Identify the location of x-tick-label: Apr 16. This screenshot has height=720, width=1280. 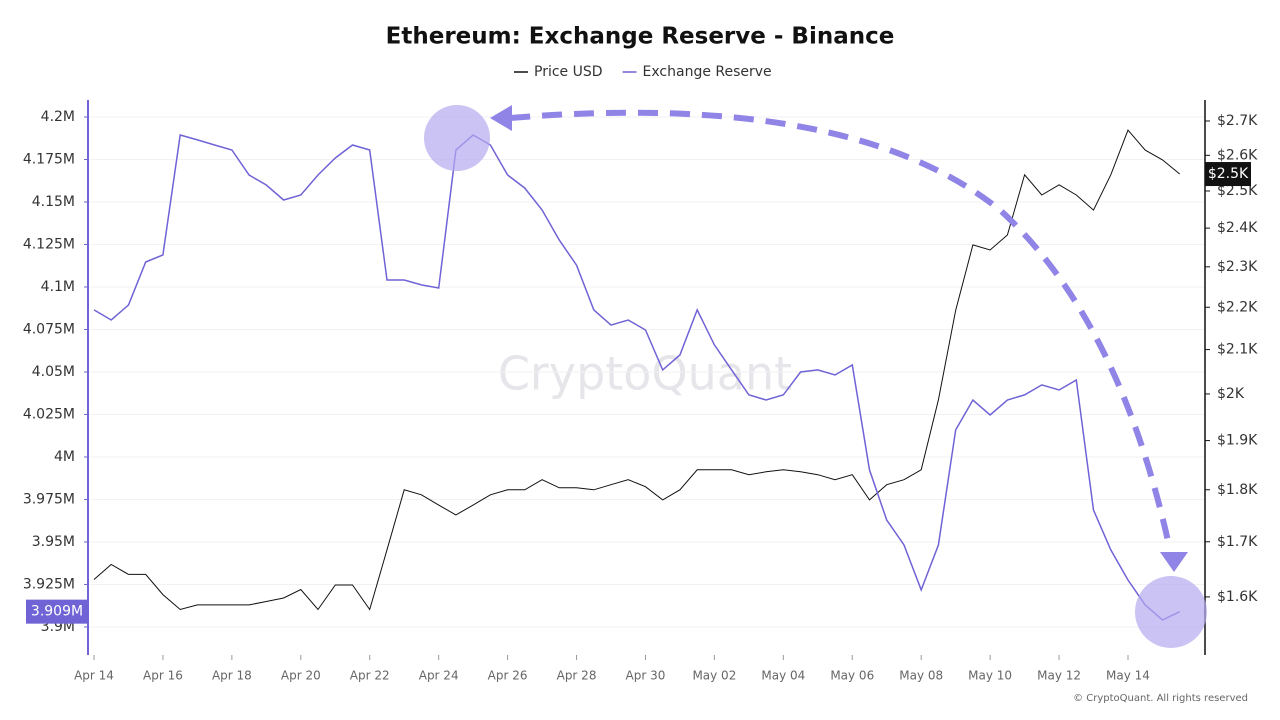
(163, 676).